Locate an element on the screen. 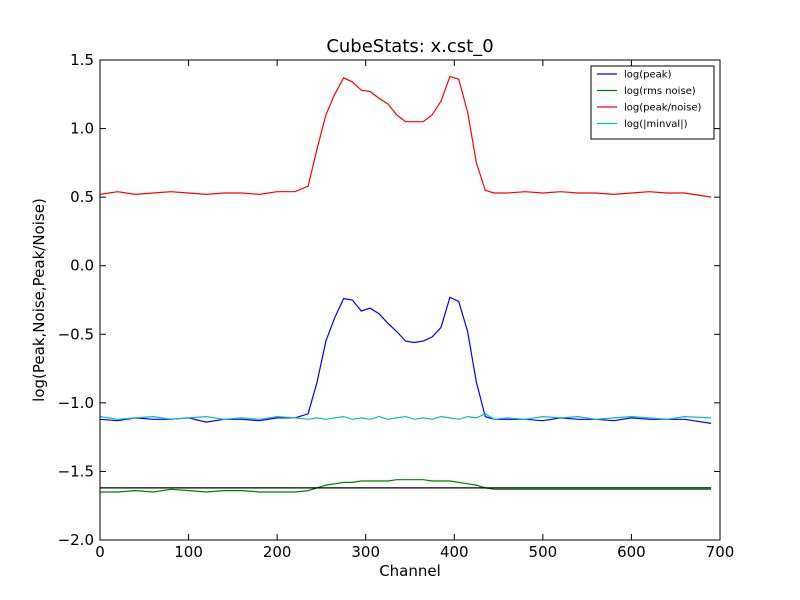  y-tick-label: −2.0 is located at coordinates (76, 540).